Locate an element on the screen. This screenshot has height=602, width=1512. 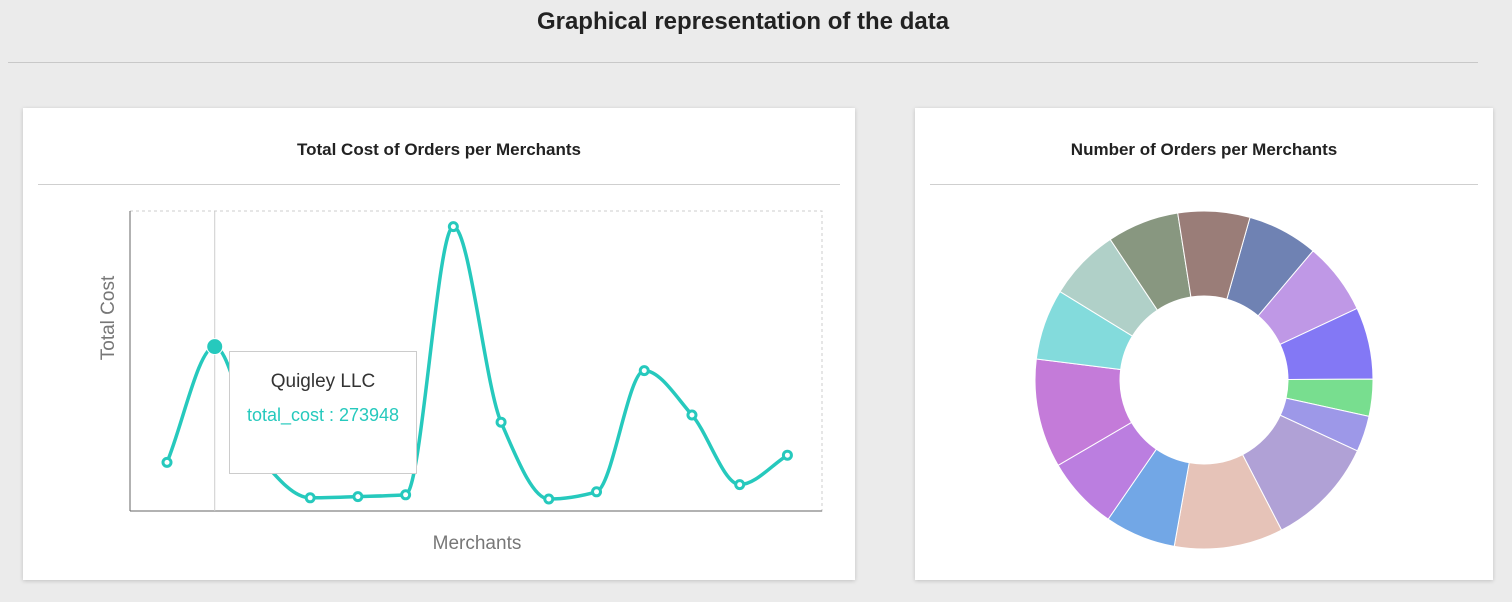
donut-chart-divider is located at coordinates (1204, 184).